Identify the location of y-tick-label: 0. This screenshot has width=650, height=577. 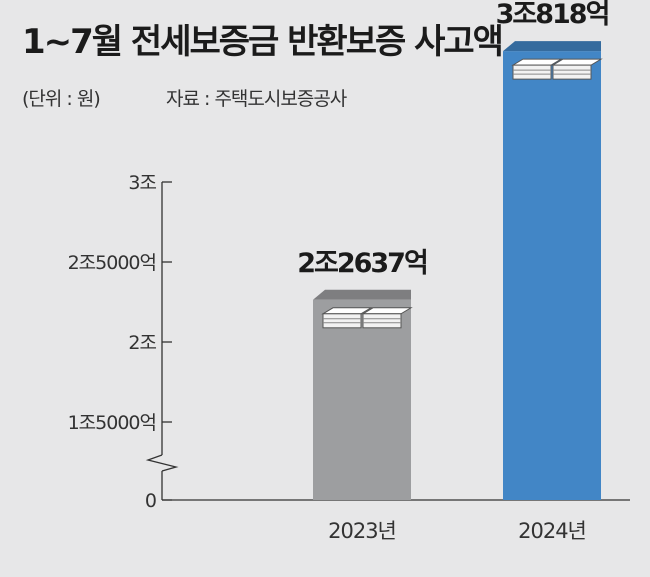
(150, 501).